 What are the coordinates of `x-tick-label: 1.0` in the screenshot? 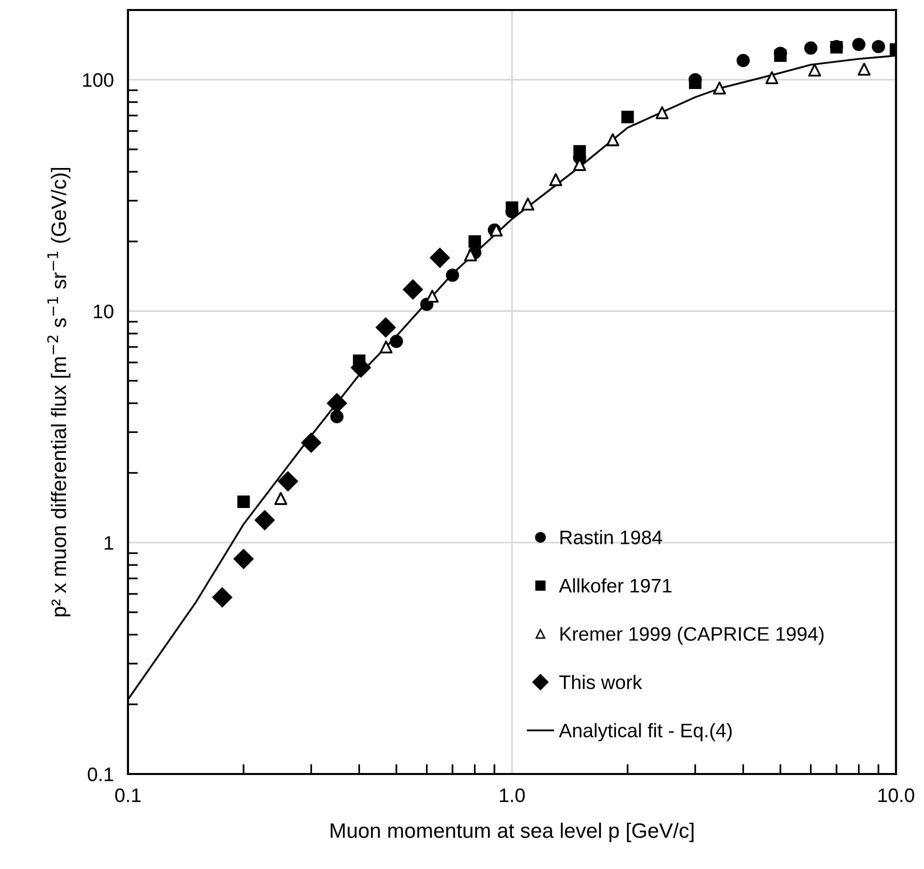 It's located at (512, 795).